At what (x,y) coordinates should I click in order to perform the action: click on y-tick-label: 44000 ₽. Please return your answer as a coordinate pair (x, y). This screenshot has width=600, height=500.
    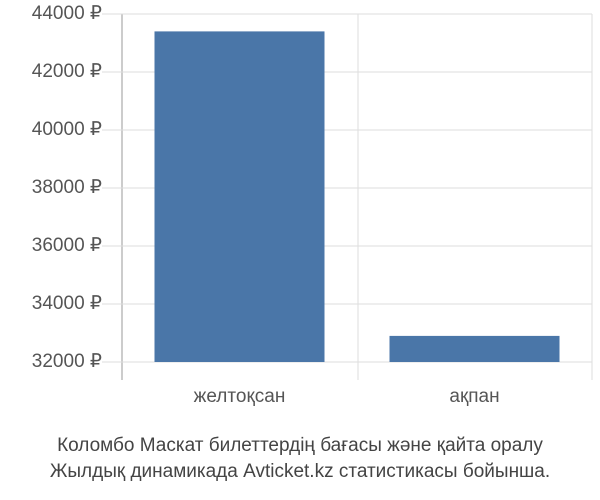
    Looking at the image, I should click on (67, 13).